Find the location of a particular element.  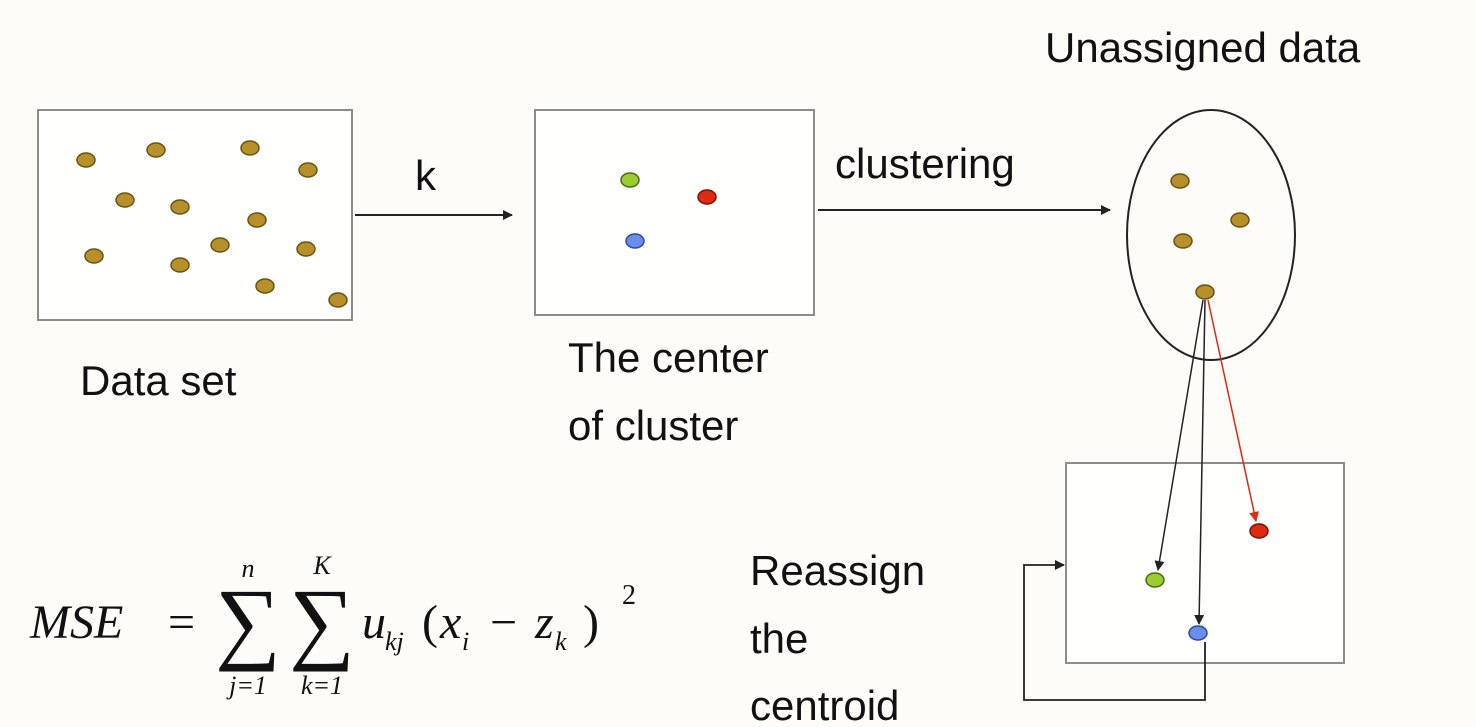

unassigned-panel: Unassigned data is located at coordinates (1203, 192).